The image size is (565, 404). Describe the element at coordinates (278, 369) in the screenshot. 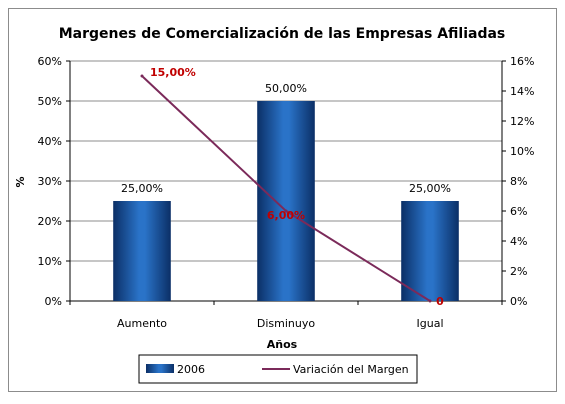

I see `legend: 2006 Variación del Margen` at that location.